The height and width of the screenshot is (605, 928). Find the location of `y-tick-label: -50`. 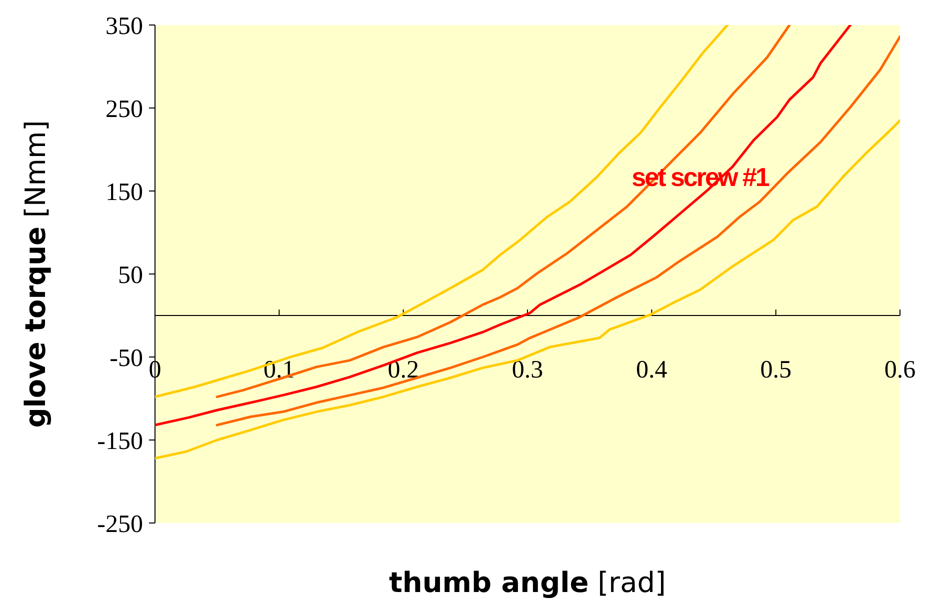

y-tick-label: -50 is located at coordinates (126, 358).